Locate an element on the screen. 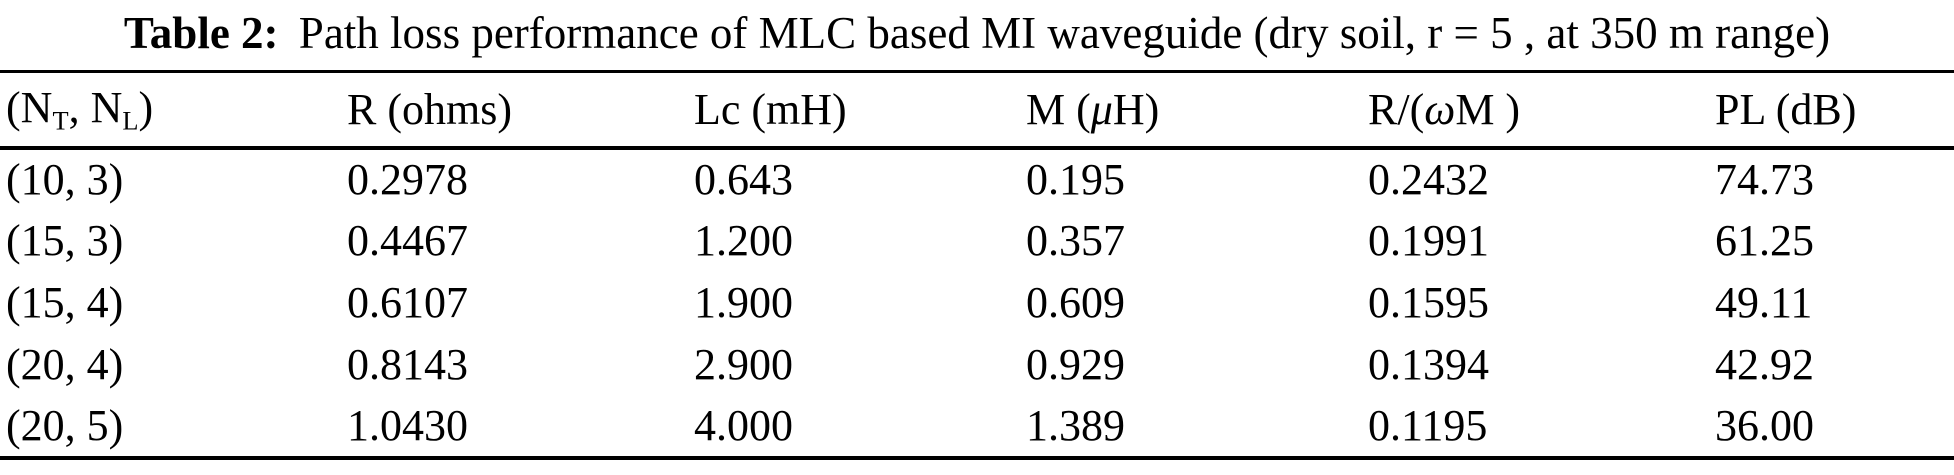  table-row: (10, 3) 0.2978 0.643 0.195 0.2432 74.73 is located at coordinates (977, 179).